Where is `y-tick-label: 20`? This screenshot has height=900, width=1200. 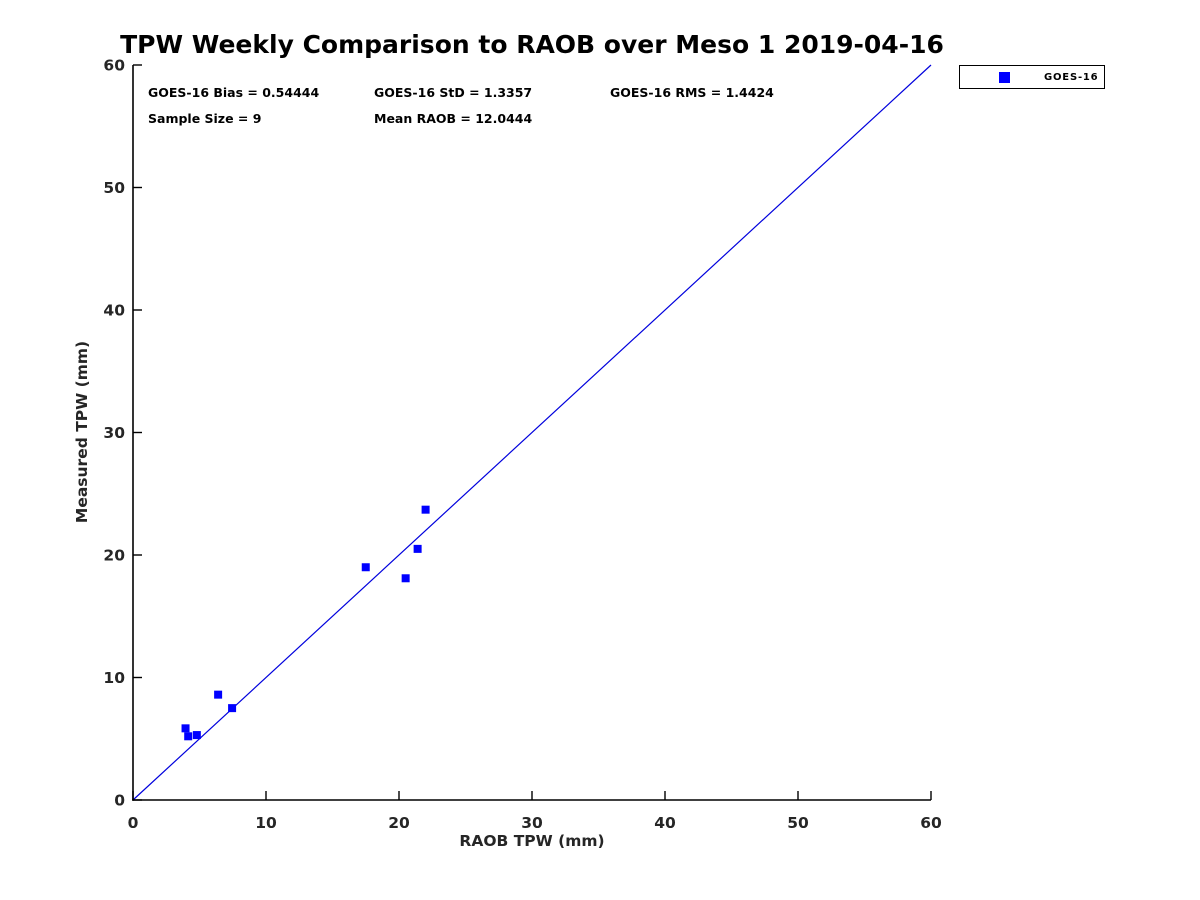
y-tick-label: 20 is located at coordinates (114, 556).